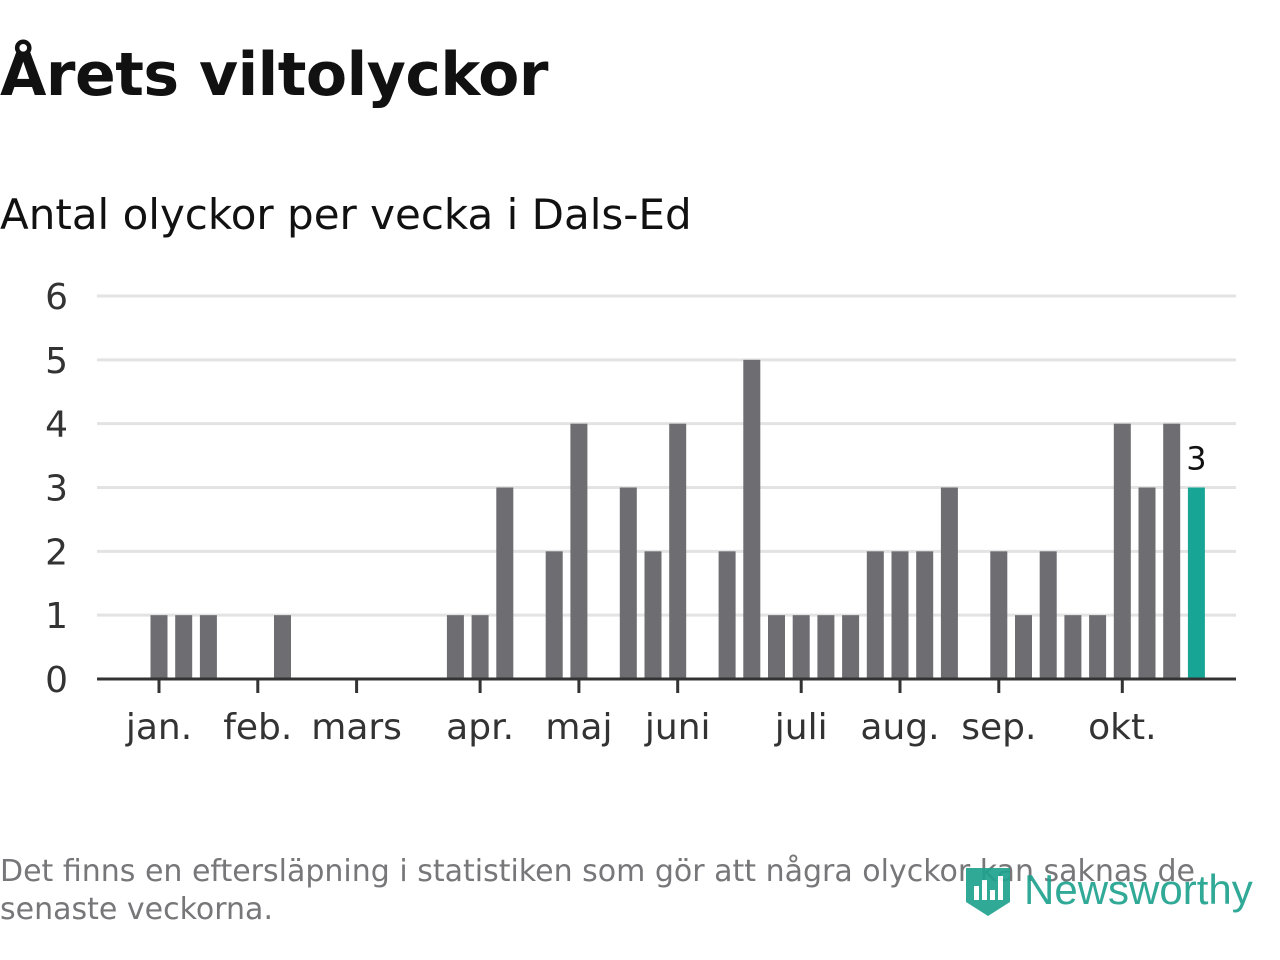 This screenshot has height=960, width=1280. Describe the element at coordinates (677, 727) in the screenshot. I see `x-tick-label: juni` at that location.